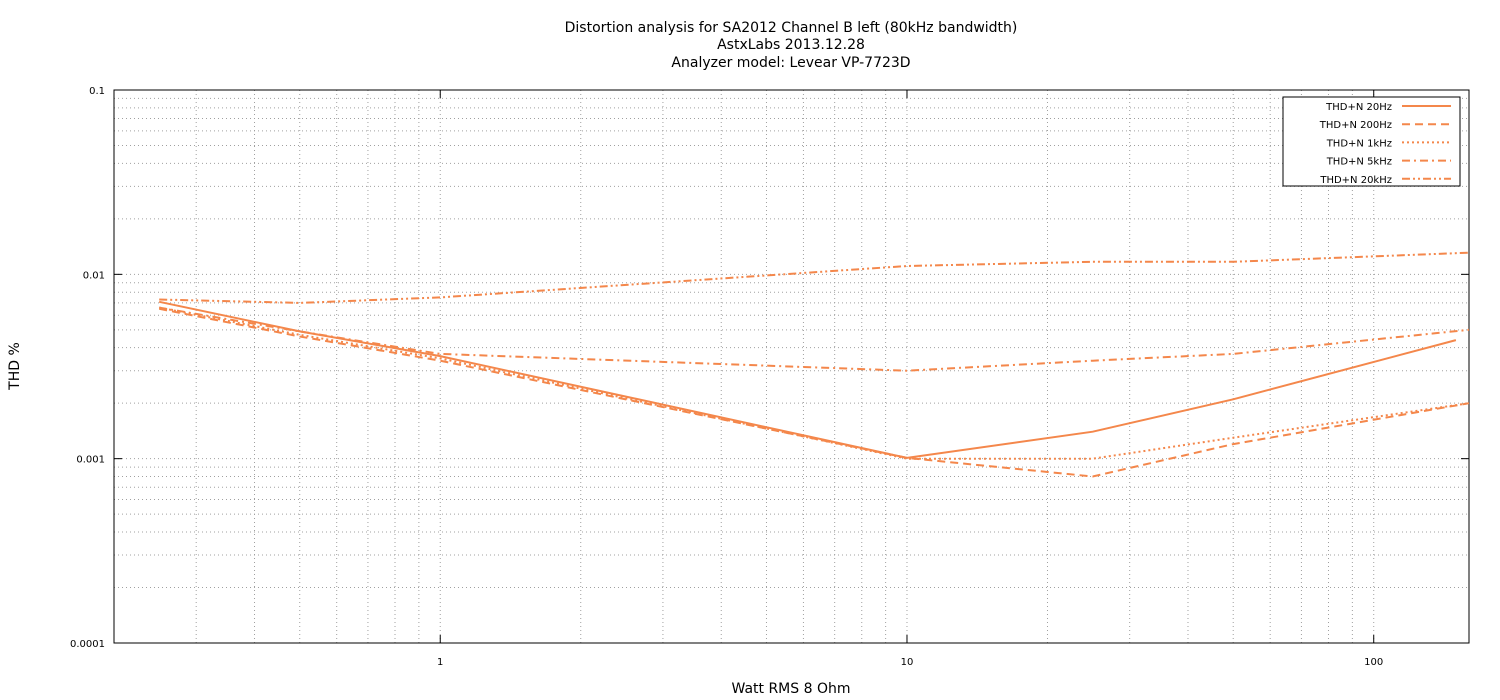  What do you see at coordinates (1355, 125) in the screenshot?
I see `legend-label-1: THD+N 200Hz` at bounding box center [1355, 125].